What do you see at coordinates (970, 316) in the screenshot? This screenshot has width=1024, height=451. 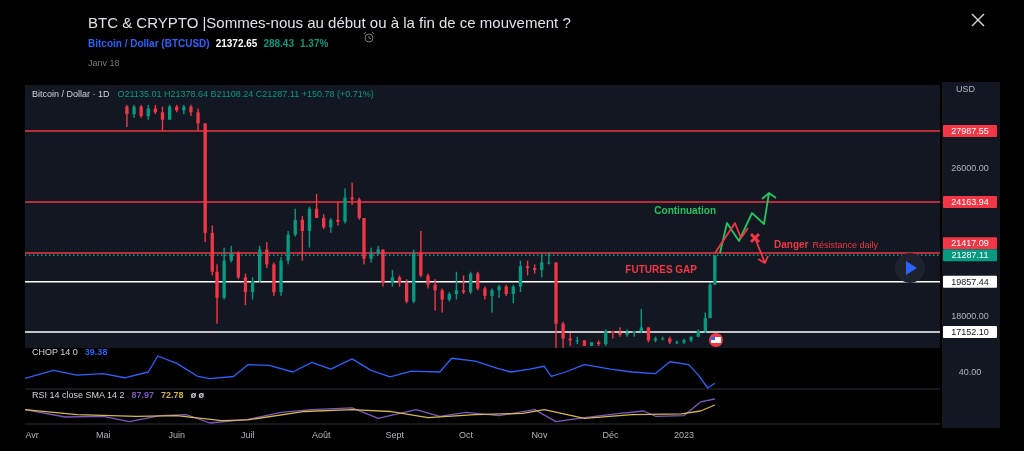 I see `y-tick-label: 18000.00` at bounding box center [970, 316].